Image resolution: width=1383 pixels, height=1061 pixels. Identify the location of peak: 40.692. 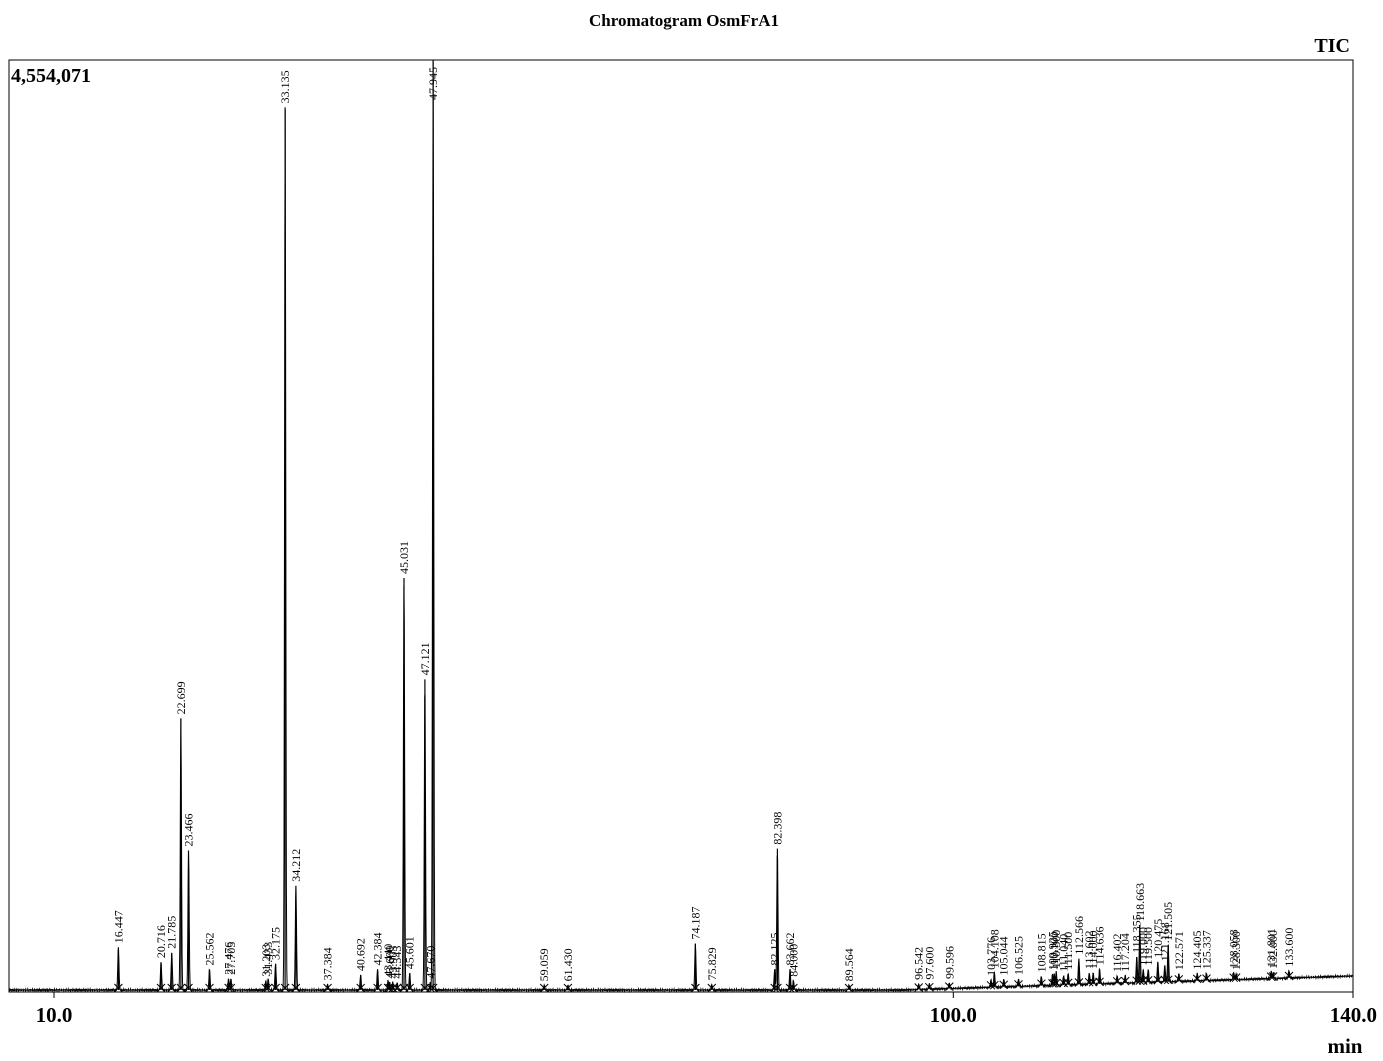
(361, 965).